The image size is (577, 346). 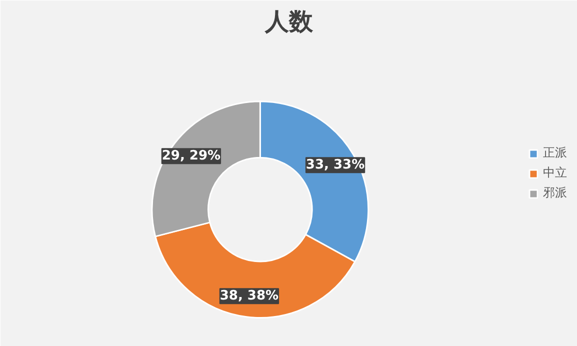 I want to click on data-label: 29, 29%, so click(x=191, y=156).